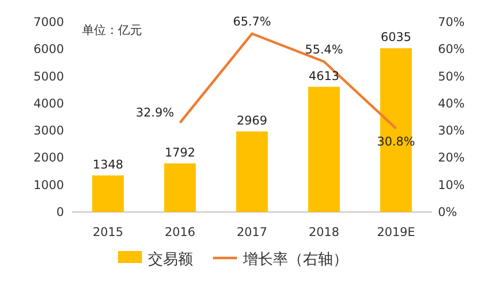 The width and height of the screenshot is (495, 284). I want to click on legend-label: 增长率（右轴）, so click(295, 259).